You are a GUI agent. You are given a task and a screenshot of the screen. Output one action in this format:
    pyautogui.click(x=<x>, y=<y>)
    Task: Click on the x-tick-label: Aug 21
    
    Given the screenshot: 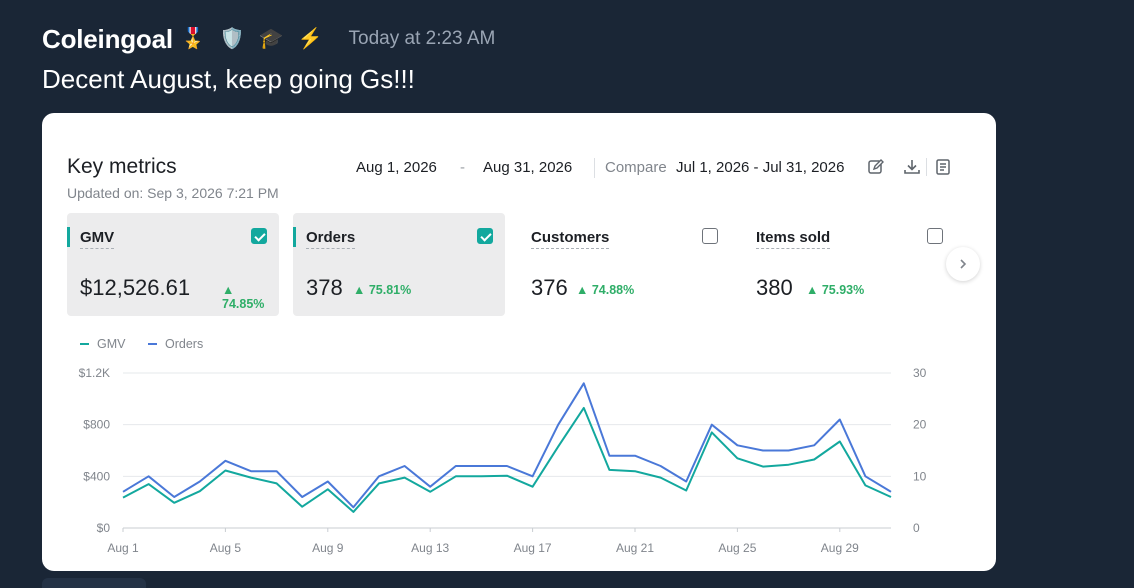 What is the action you would take?
    pyautogui.click(x=635, y=548)
    